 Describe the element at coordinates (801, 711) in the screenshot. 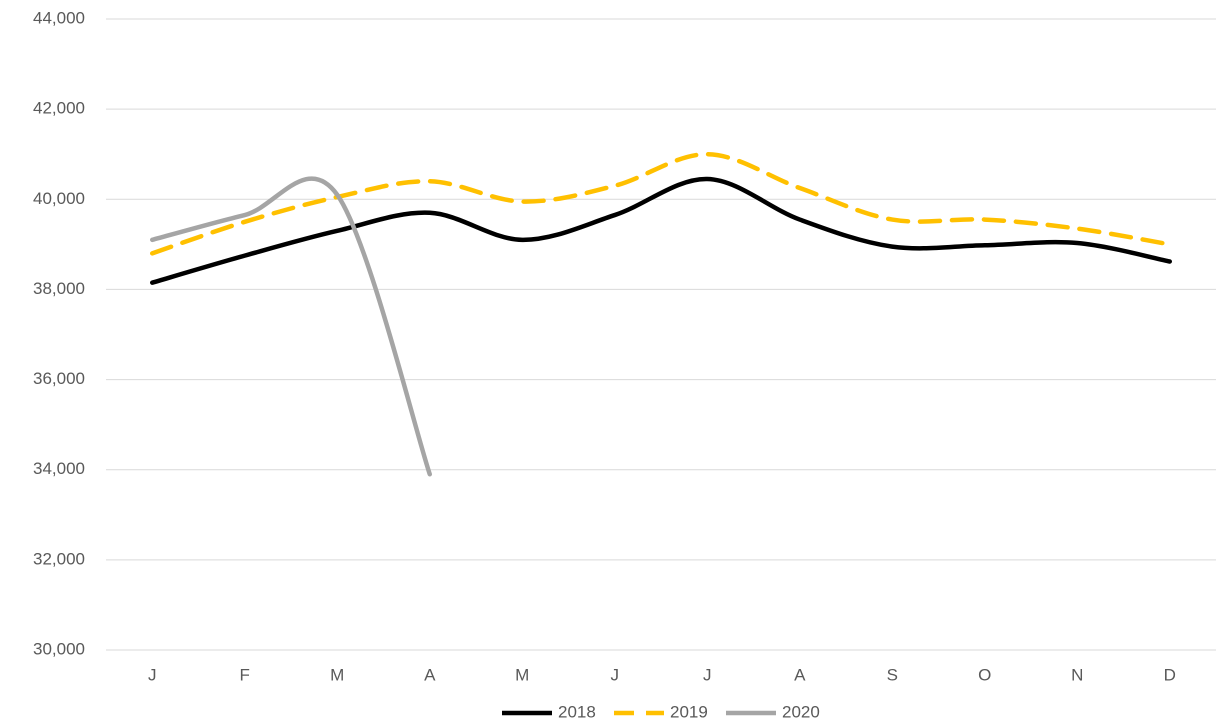

I see `legend-label: 2020` at that location.